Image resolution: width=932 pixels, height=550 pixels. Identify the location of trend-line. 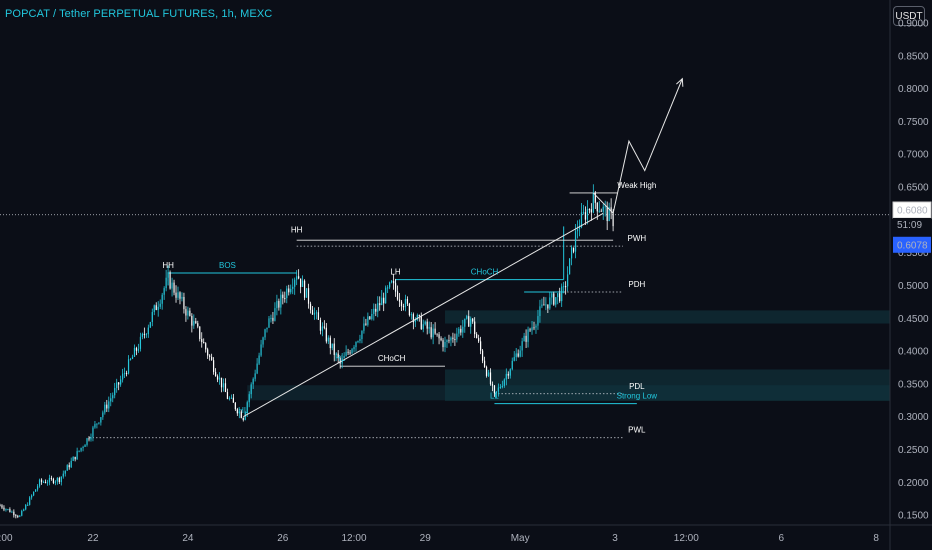
(423, 315).